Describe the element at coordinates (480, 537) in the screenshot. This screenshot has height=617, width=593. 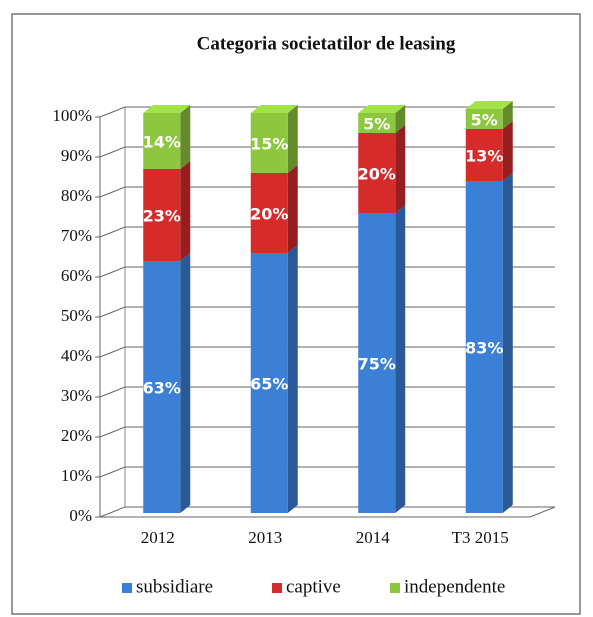
I see `x-tick-label: T3 2015` at that location.